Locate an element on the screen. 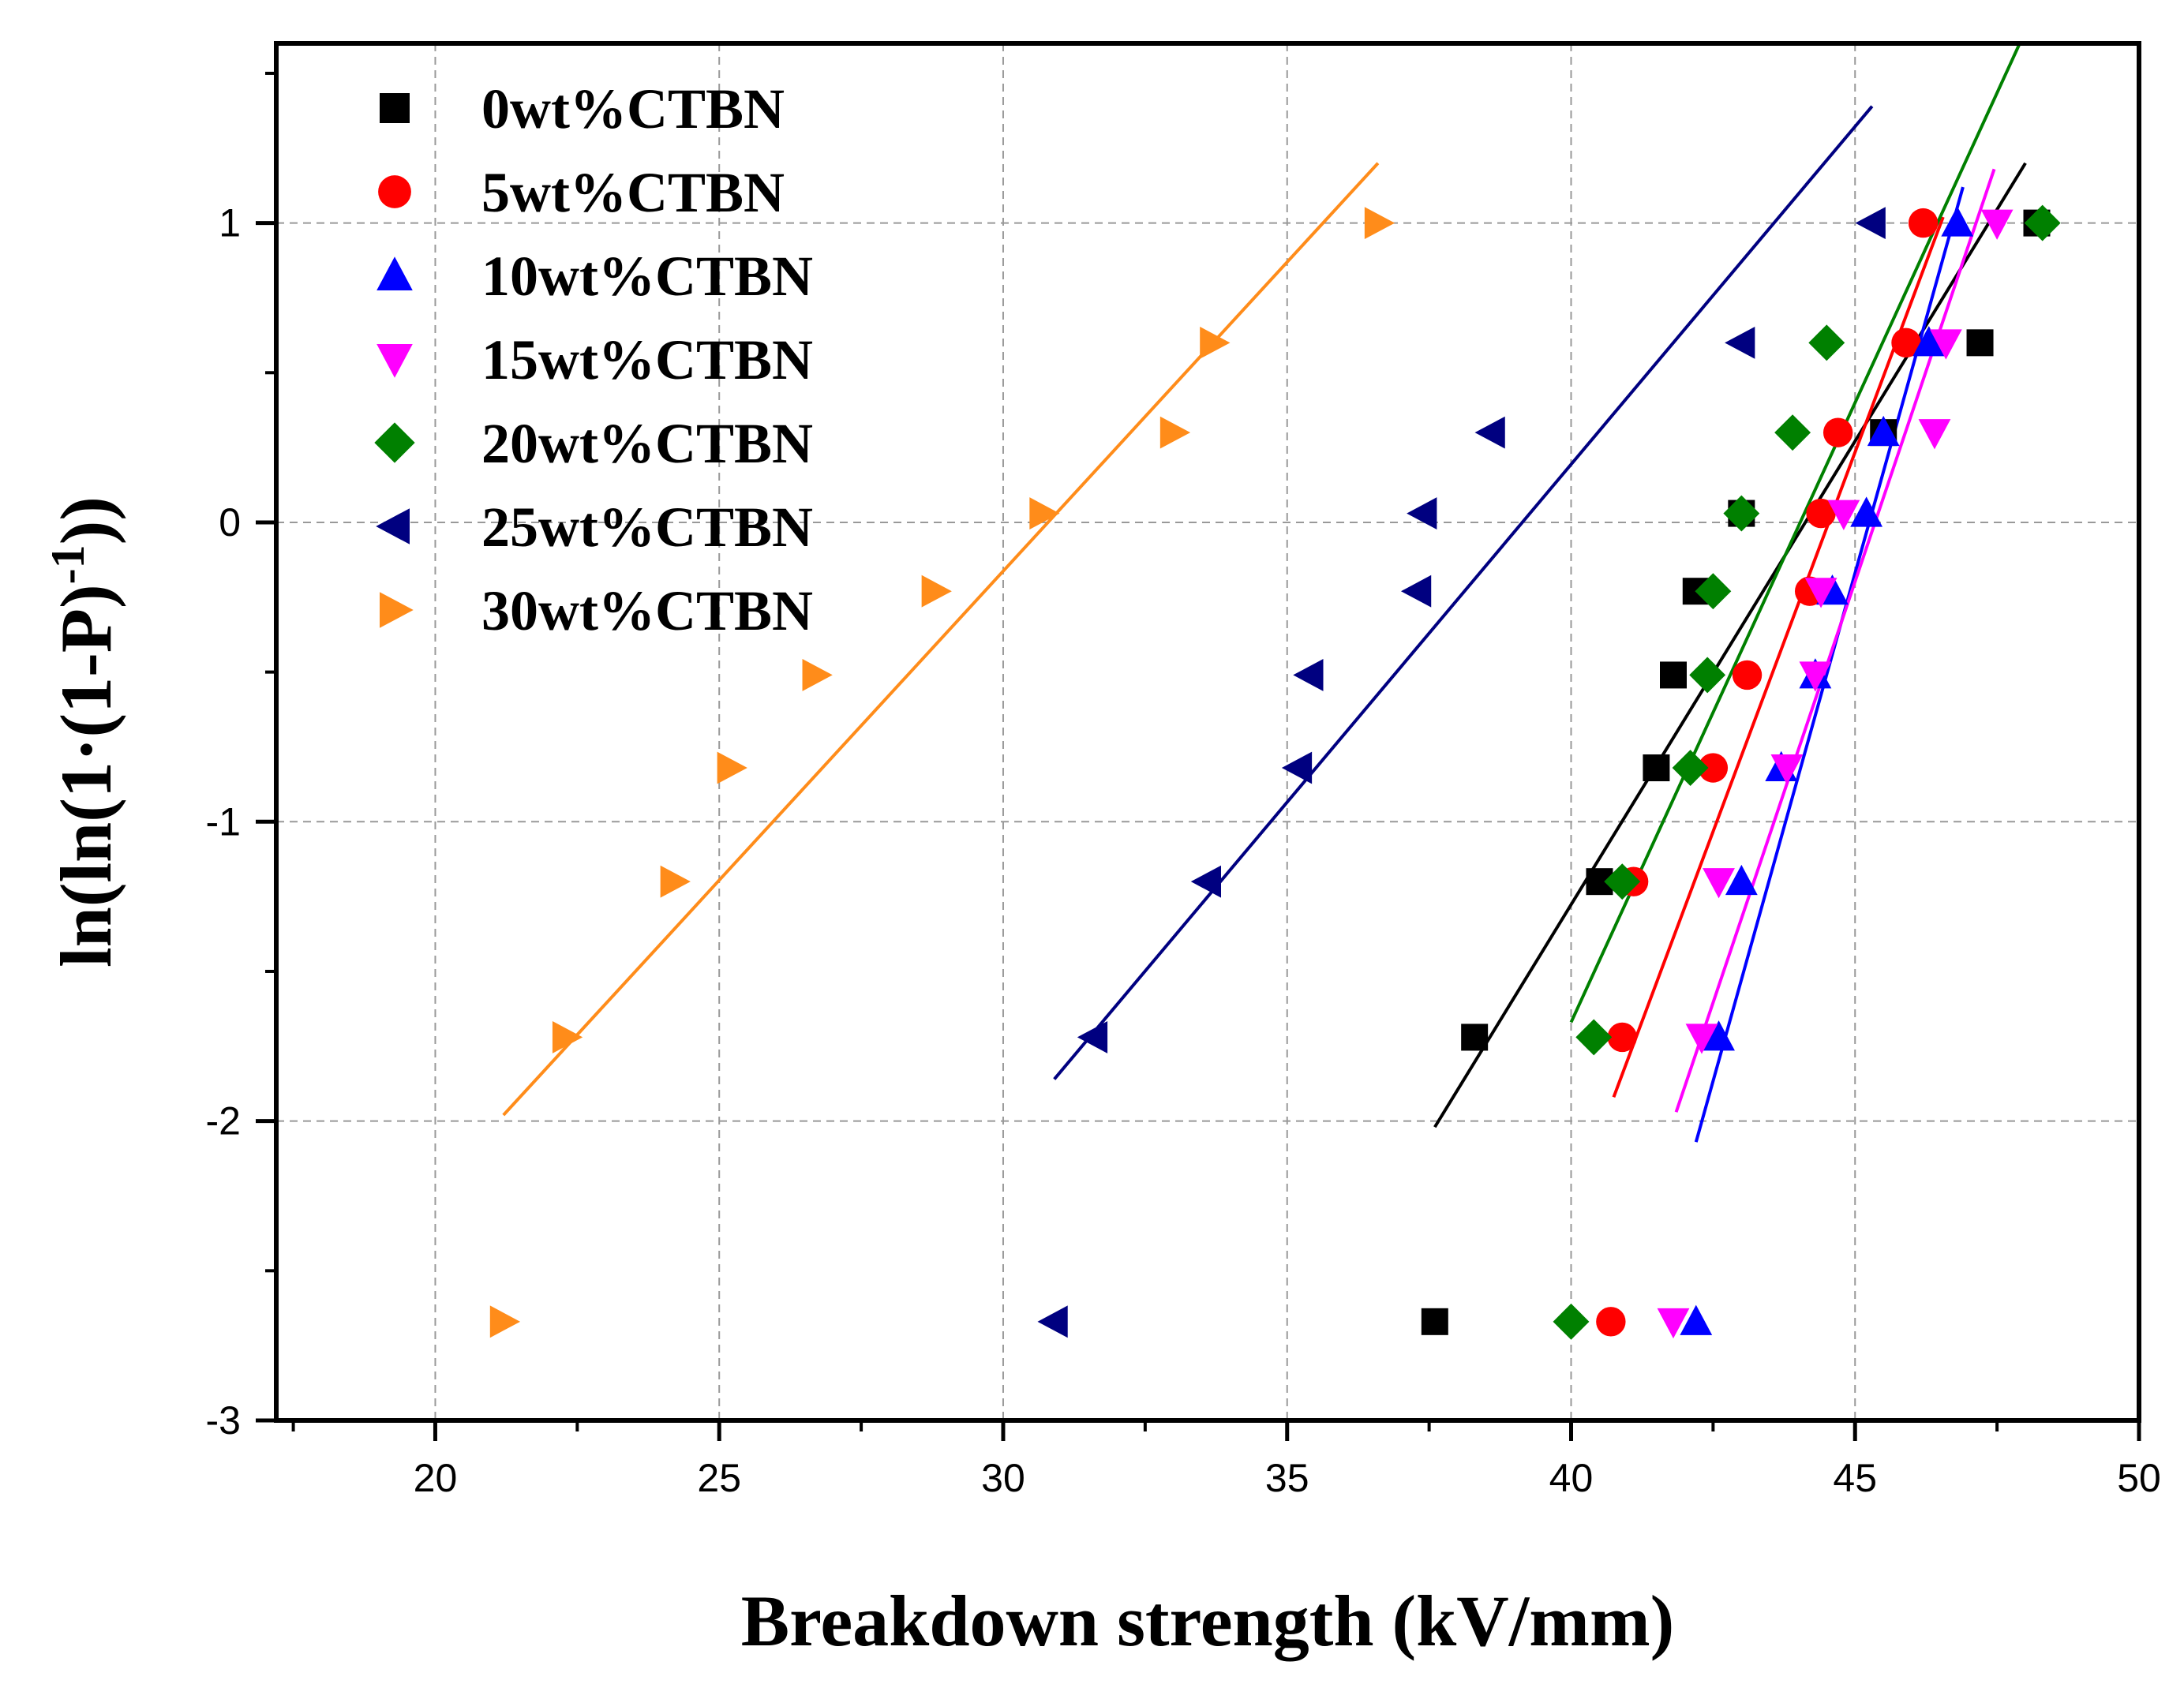 The image size is (2184, 1684). legend-label-25wtpct-ctbn: 25wt%CTBN is located at coordinates (647, 527).